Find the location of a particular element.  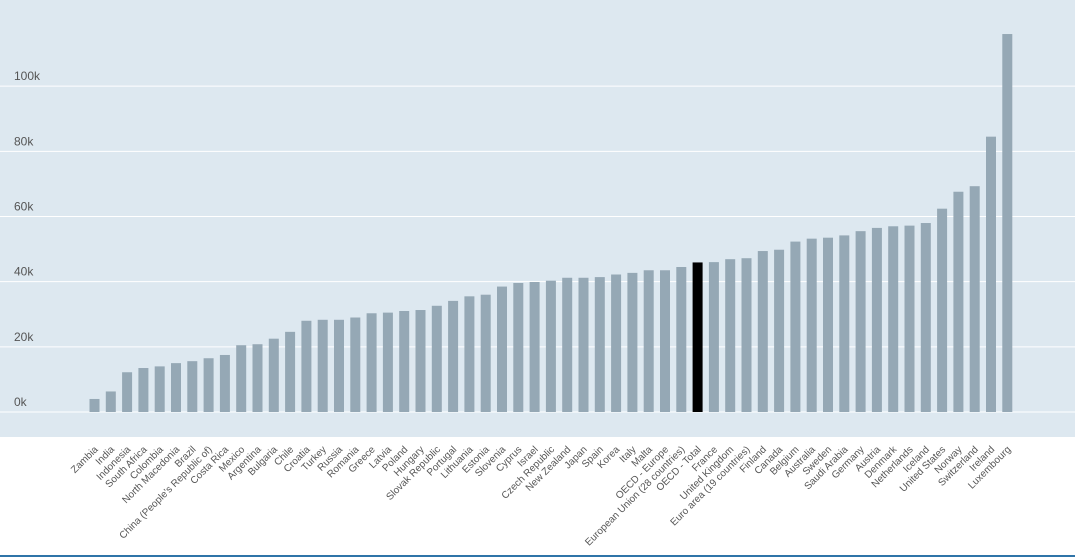

bar-denmark is located at coordinates (893, 319).